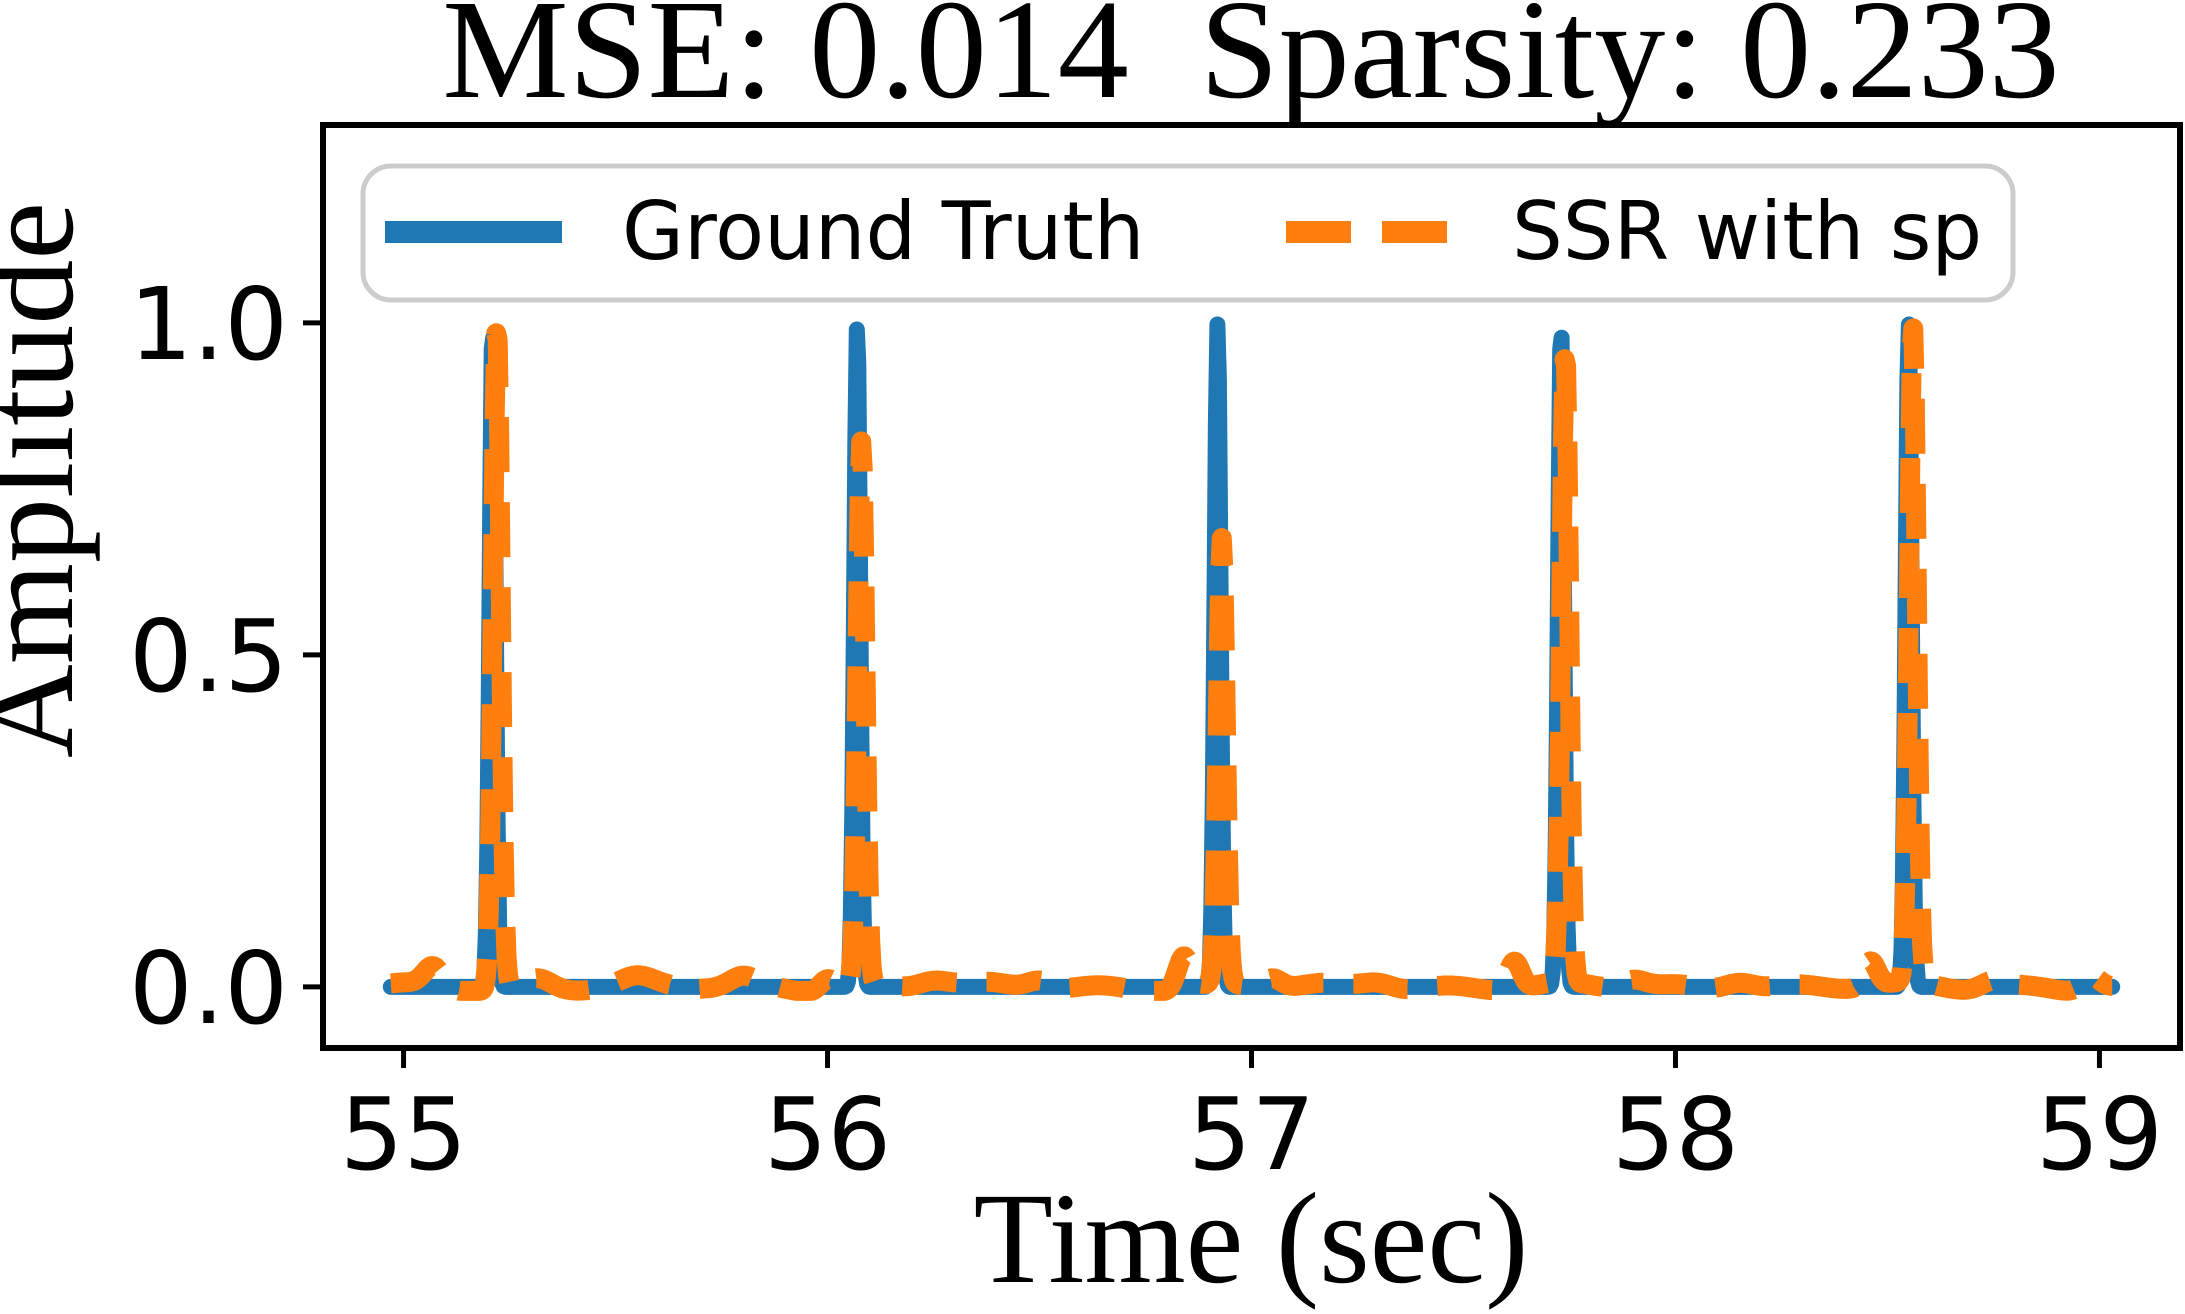  I want to click on x-tick-label: 56, so click(827, 1134).